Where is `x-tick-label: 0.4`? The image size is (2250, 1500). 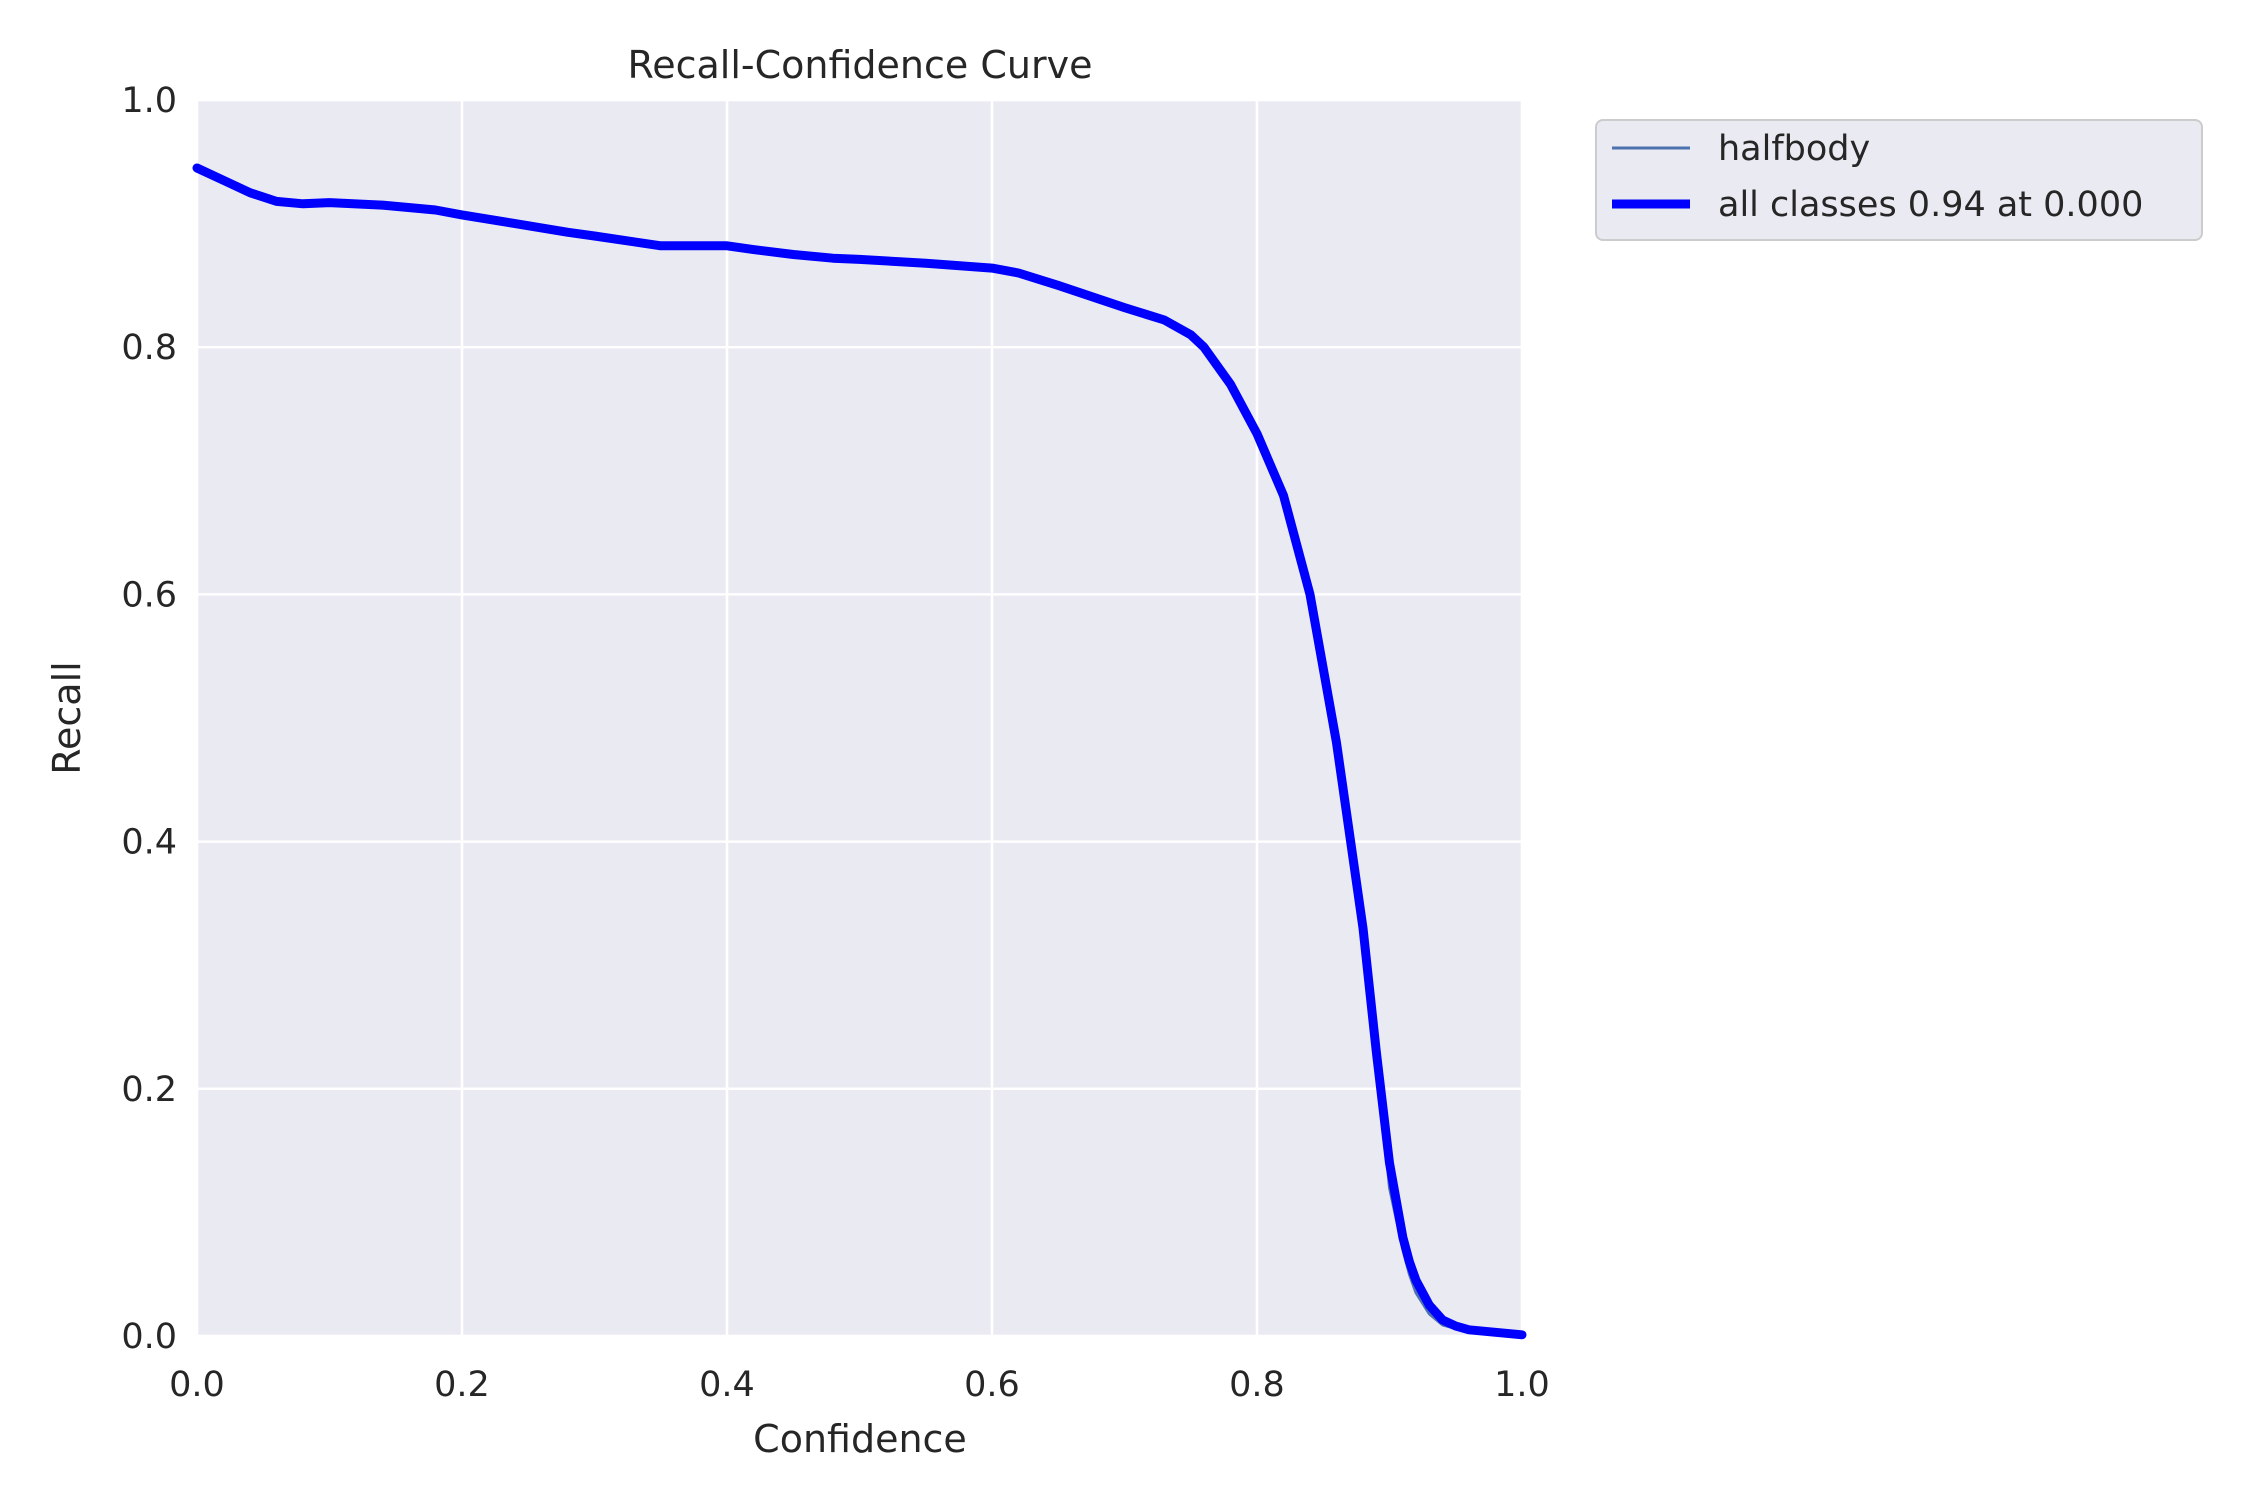
x-tick-label: 0.4 is located at coordinates (727, 1385).